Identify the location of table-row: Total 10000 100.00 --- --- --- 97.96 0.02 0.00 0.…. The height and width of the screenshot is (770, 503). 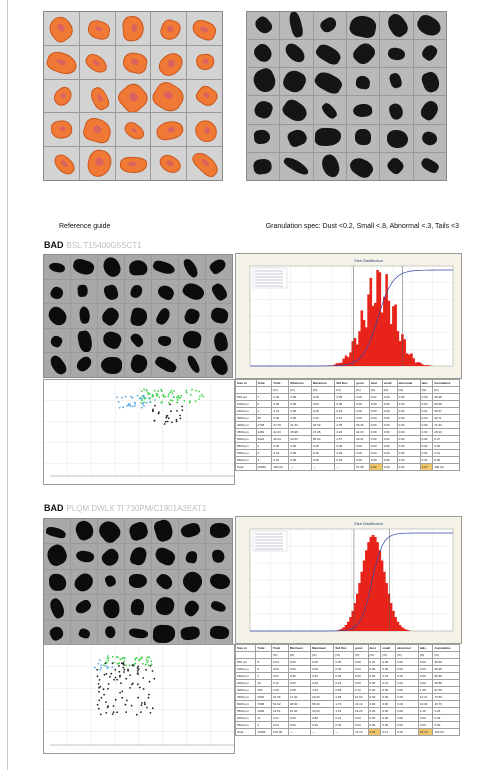
(347, 467).